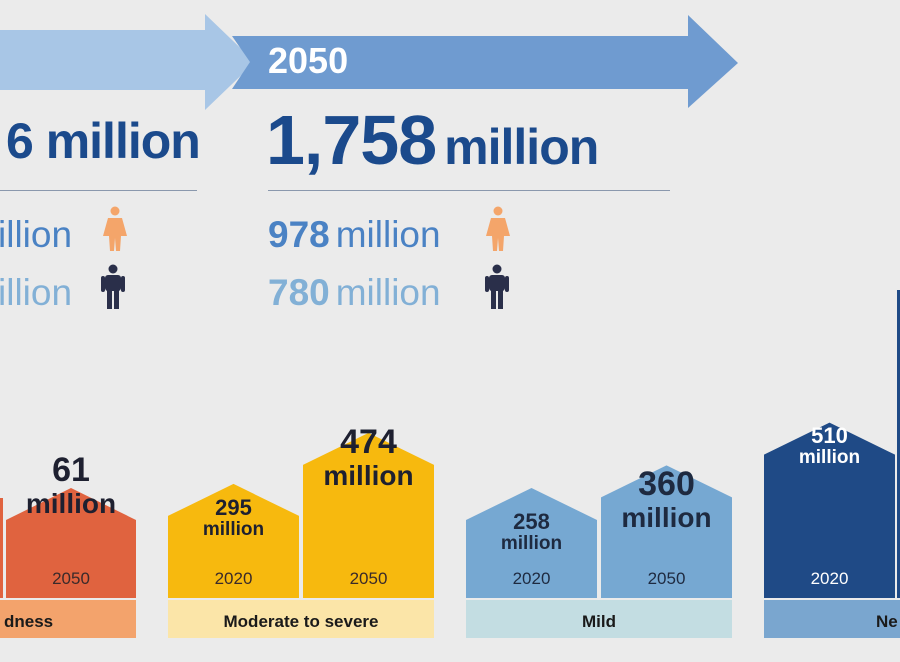 The height and width of the screenshot is (662, 900). I want to click on bar-moderate-2050, so click(368, 515).